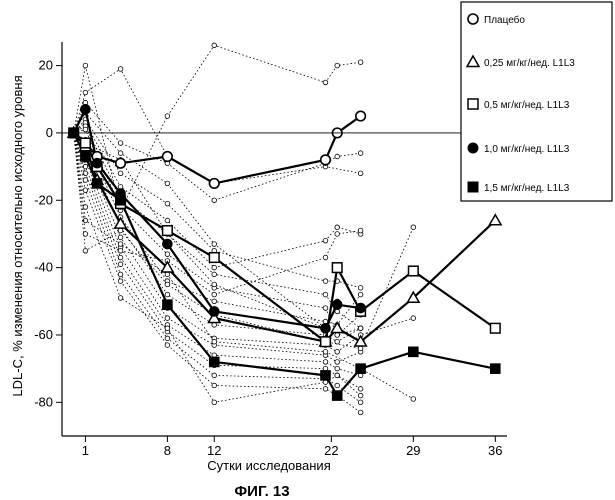 The height and width of the screenshot is (500, 615). I want to click on x-axis-label: Сутки исследования, so click(268, 465).